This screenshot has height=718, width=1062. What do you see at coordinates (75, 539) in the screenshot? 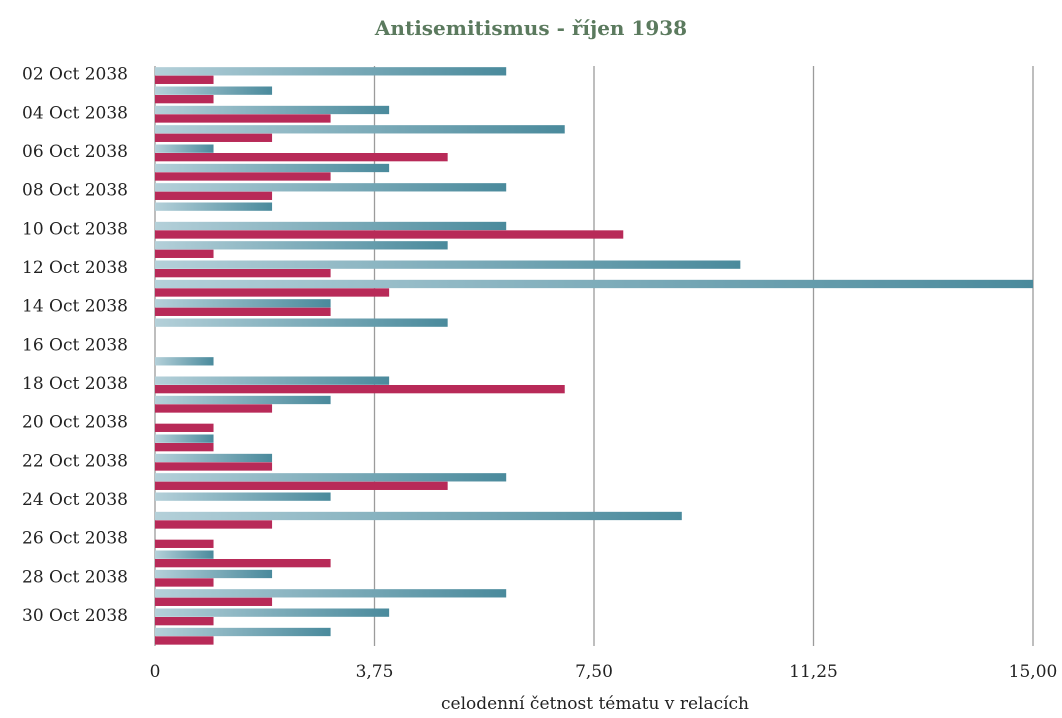
I see `y-tick-label: 26 Oct 2038` at bounding box center [75, 539].